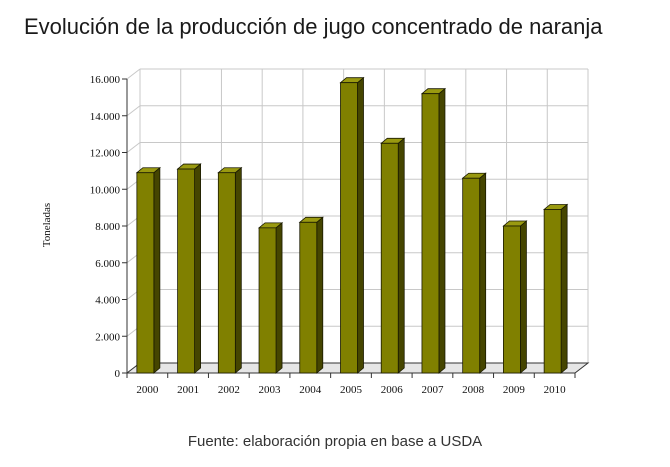  Describe the element at coordinates (47, 225) in the screenshot. I see `y-axis-label: Toneladas` at that location.